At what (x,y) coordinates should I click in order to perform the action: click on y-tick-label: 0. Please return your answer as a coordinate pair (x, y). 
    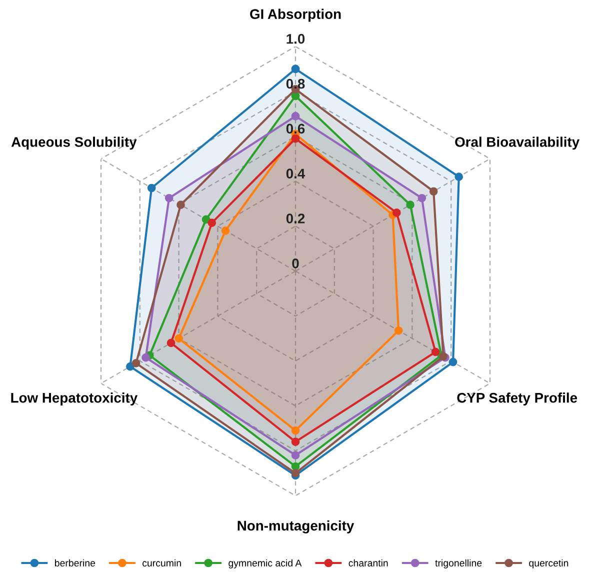
    Looking at the image, I should click on (295, 263).